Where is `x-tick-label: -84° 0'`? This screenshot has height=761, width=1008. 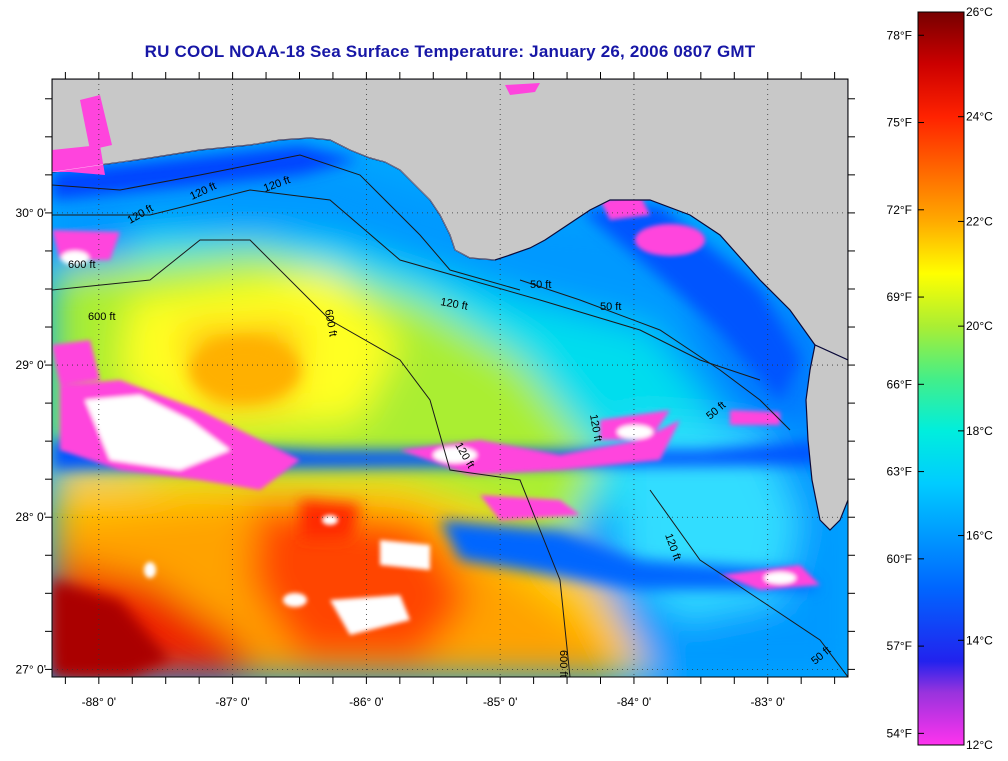 x-tick-label: -84° 0' is located at coordinates (634, 702).